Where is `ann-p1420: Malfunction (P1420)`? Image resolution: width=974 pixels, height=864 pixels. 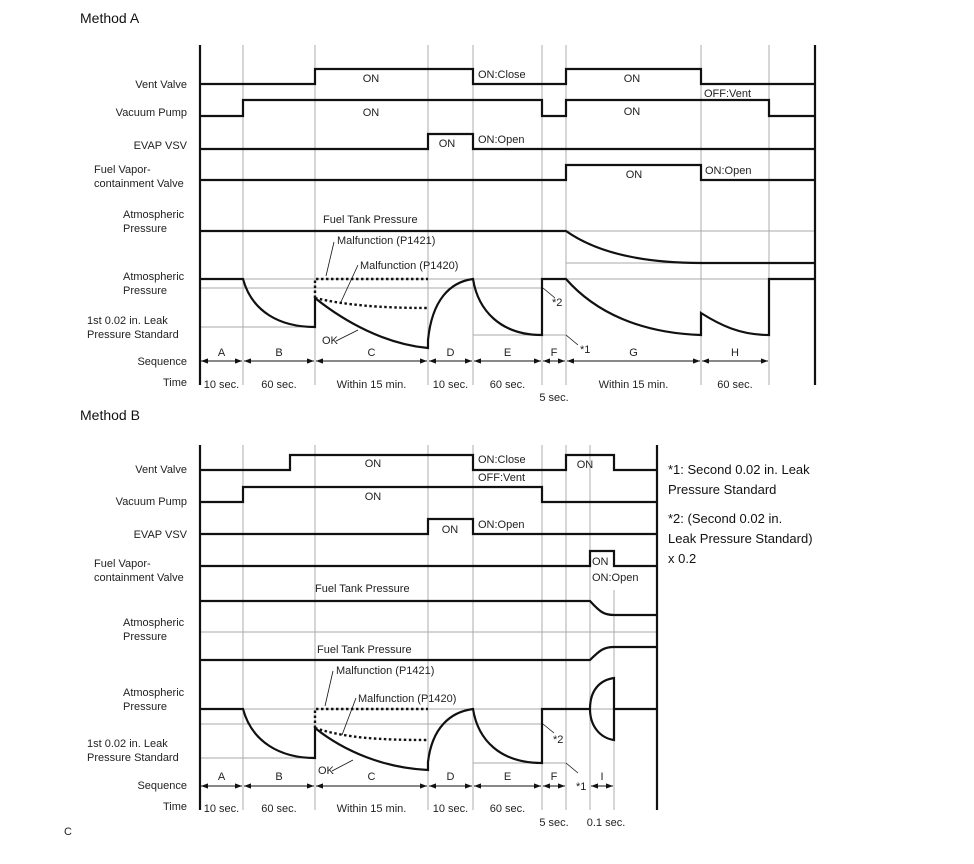 ann-p1420: Malfunction (P1420) is located at coordinates (409, 266).